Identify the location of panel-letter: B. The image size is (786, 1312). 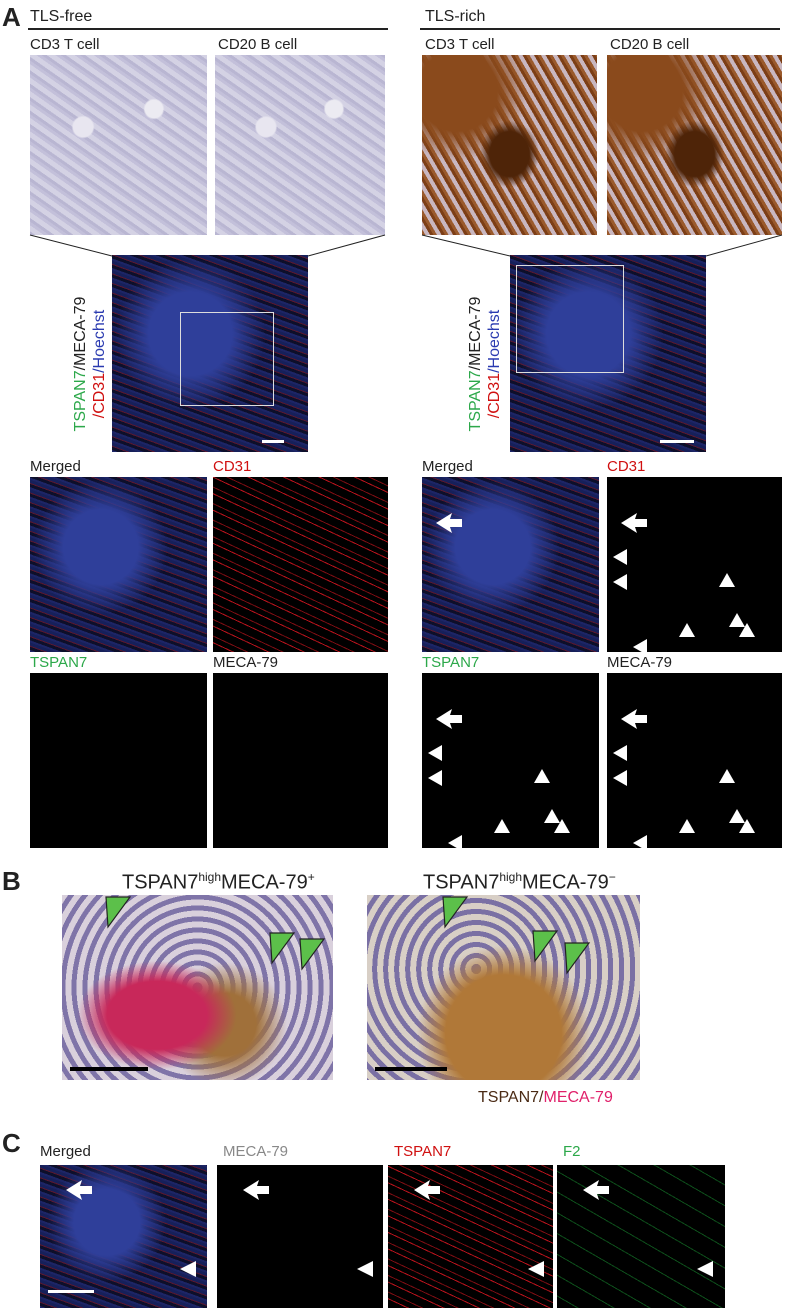
(11, 881).